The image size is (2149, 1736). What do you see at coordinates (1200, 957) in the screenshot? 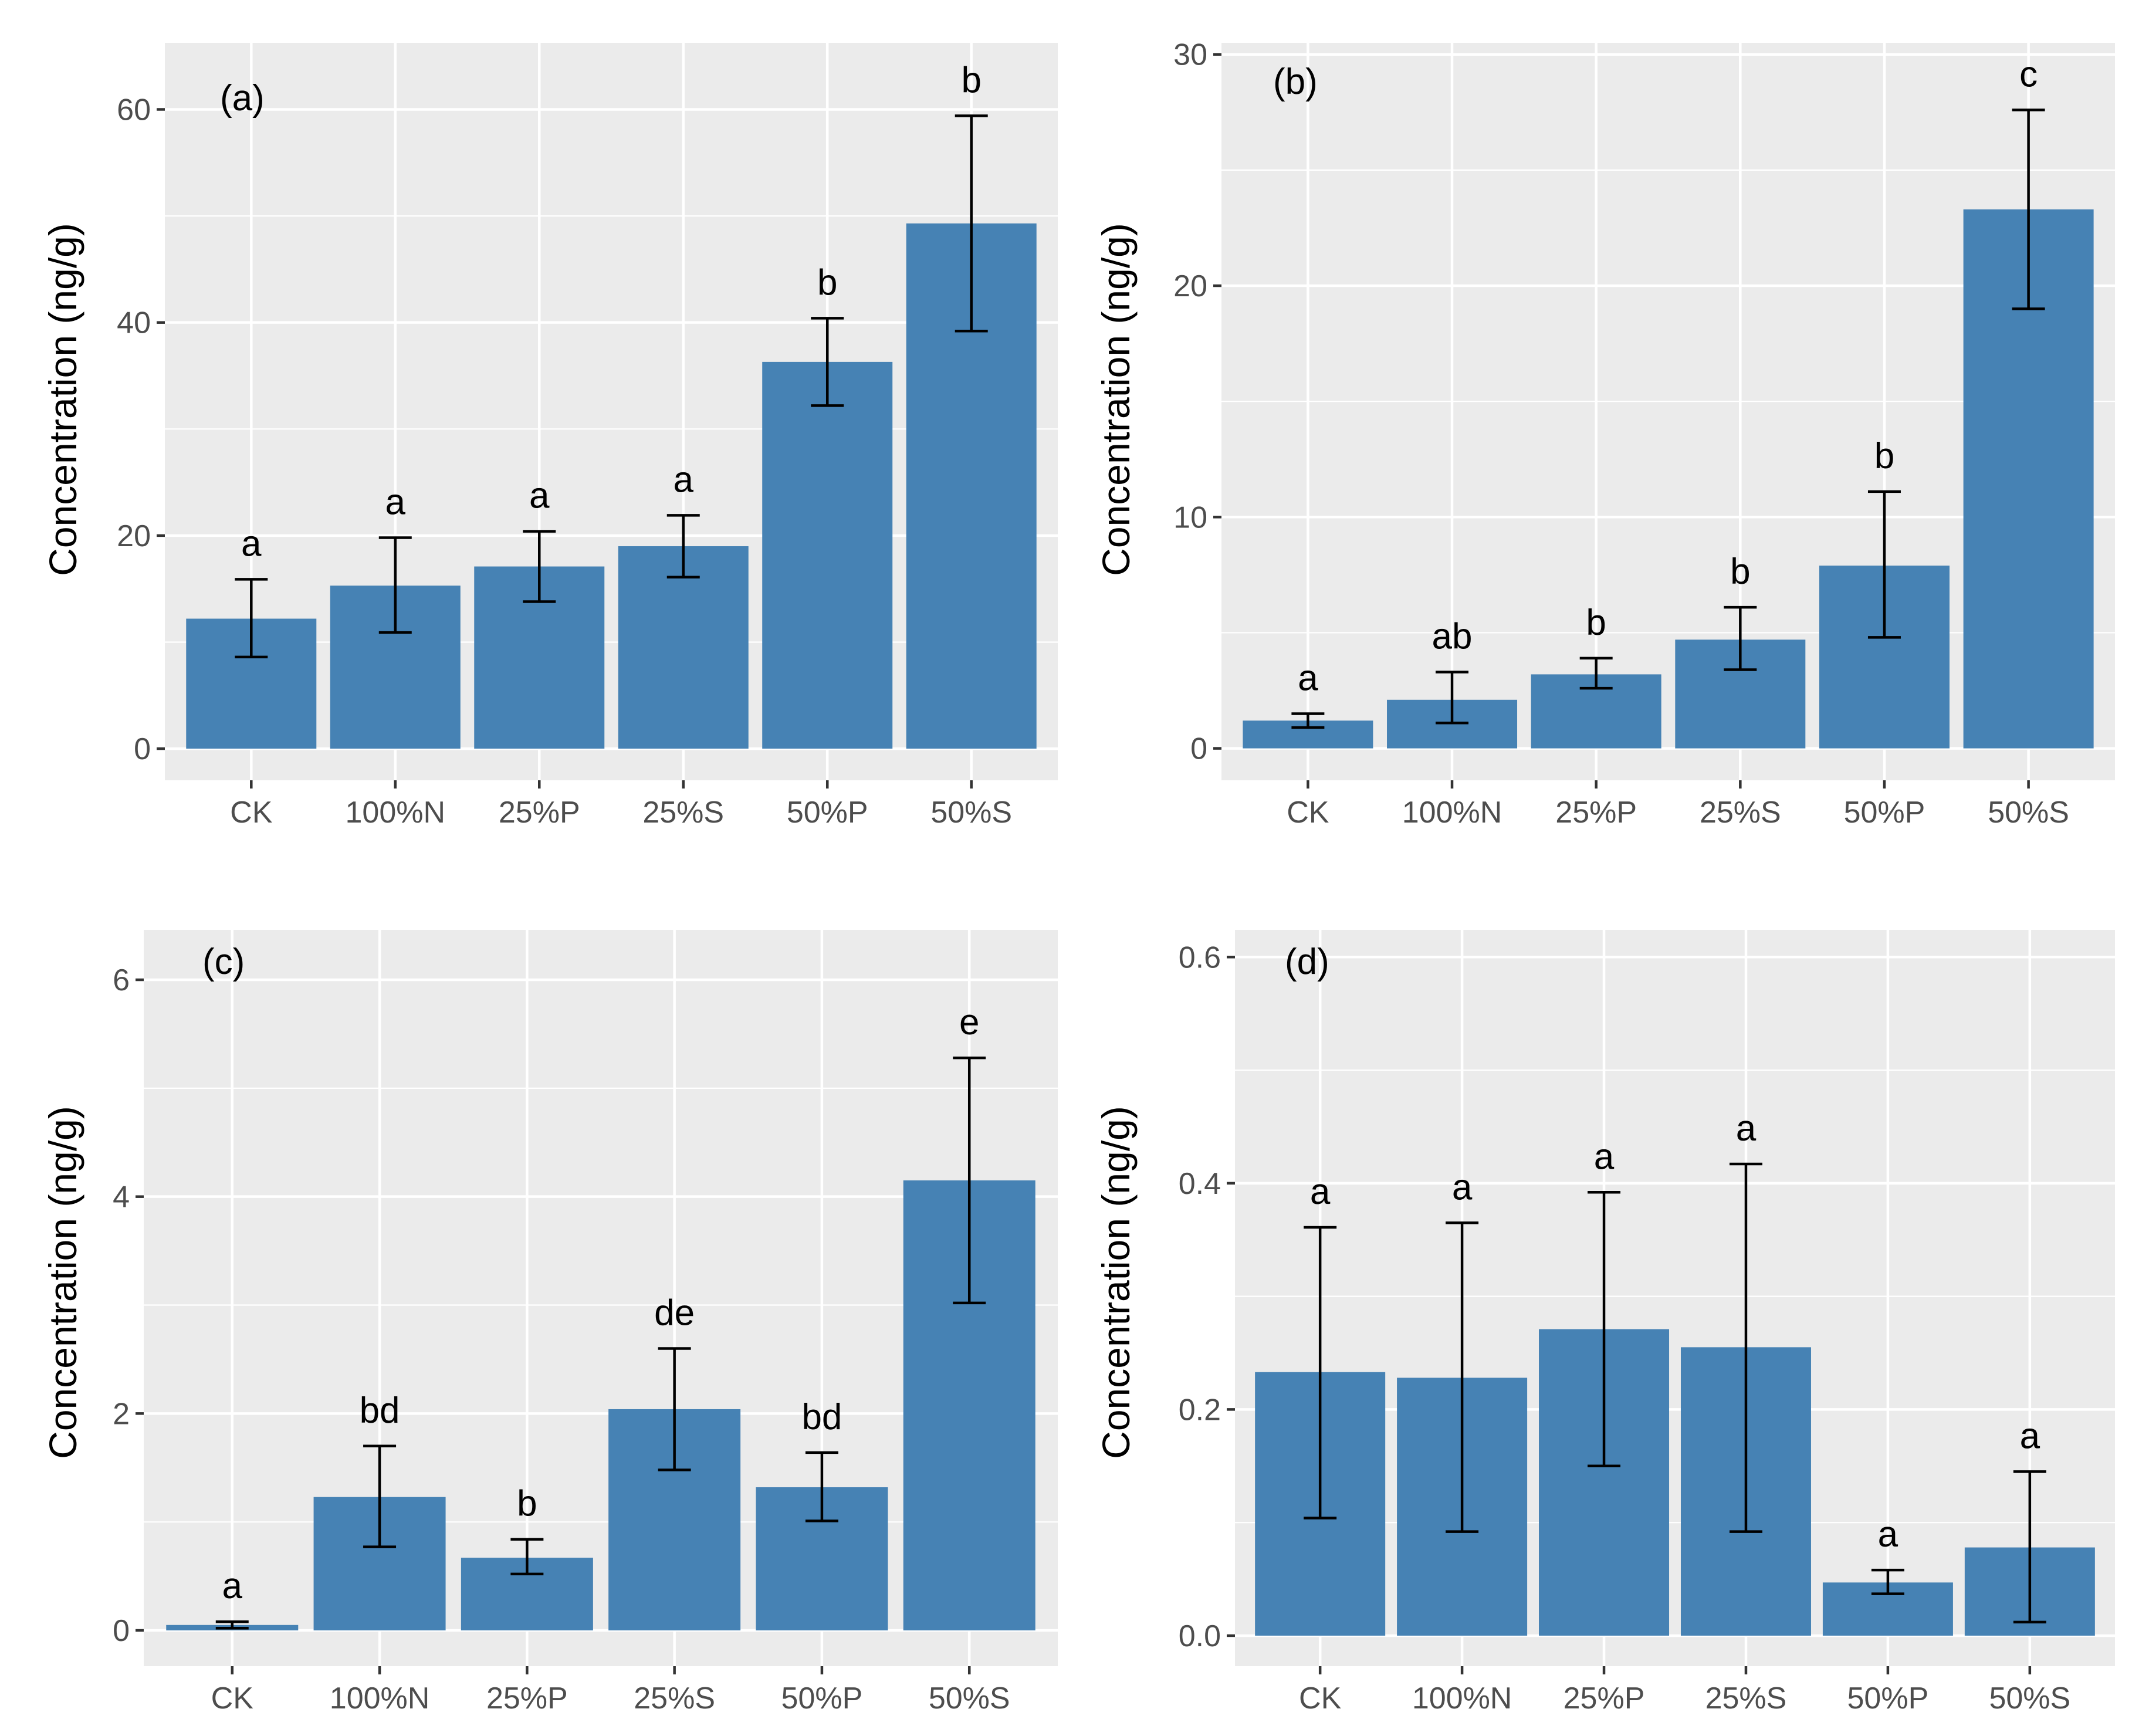
I see `y-tick-label: 0.6` at bounding box center [1200, 957].